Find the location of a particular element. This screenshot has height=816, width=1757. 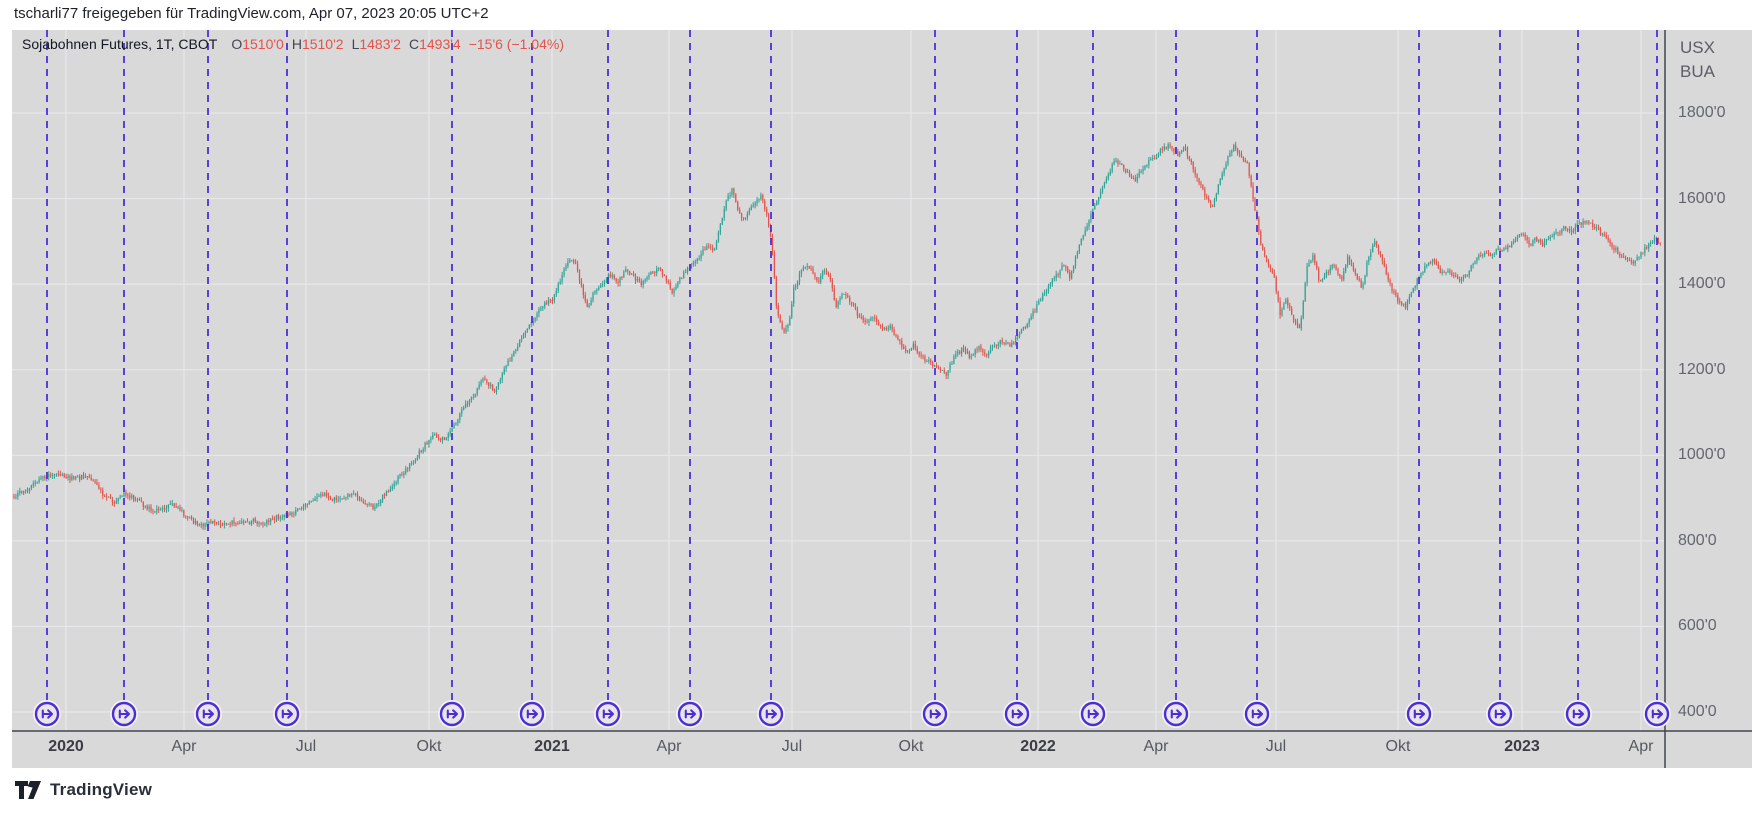

price-tick-label: 600'0 is located at coordinates (1697, 626).